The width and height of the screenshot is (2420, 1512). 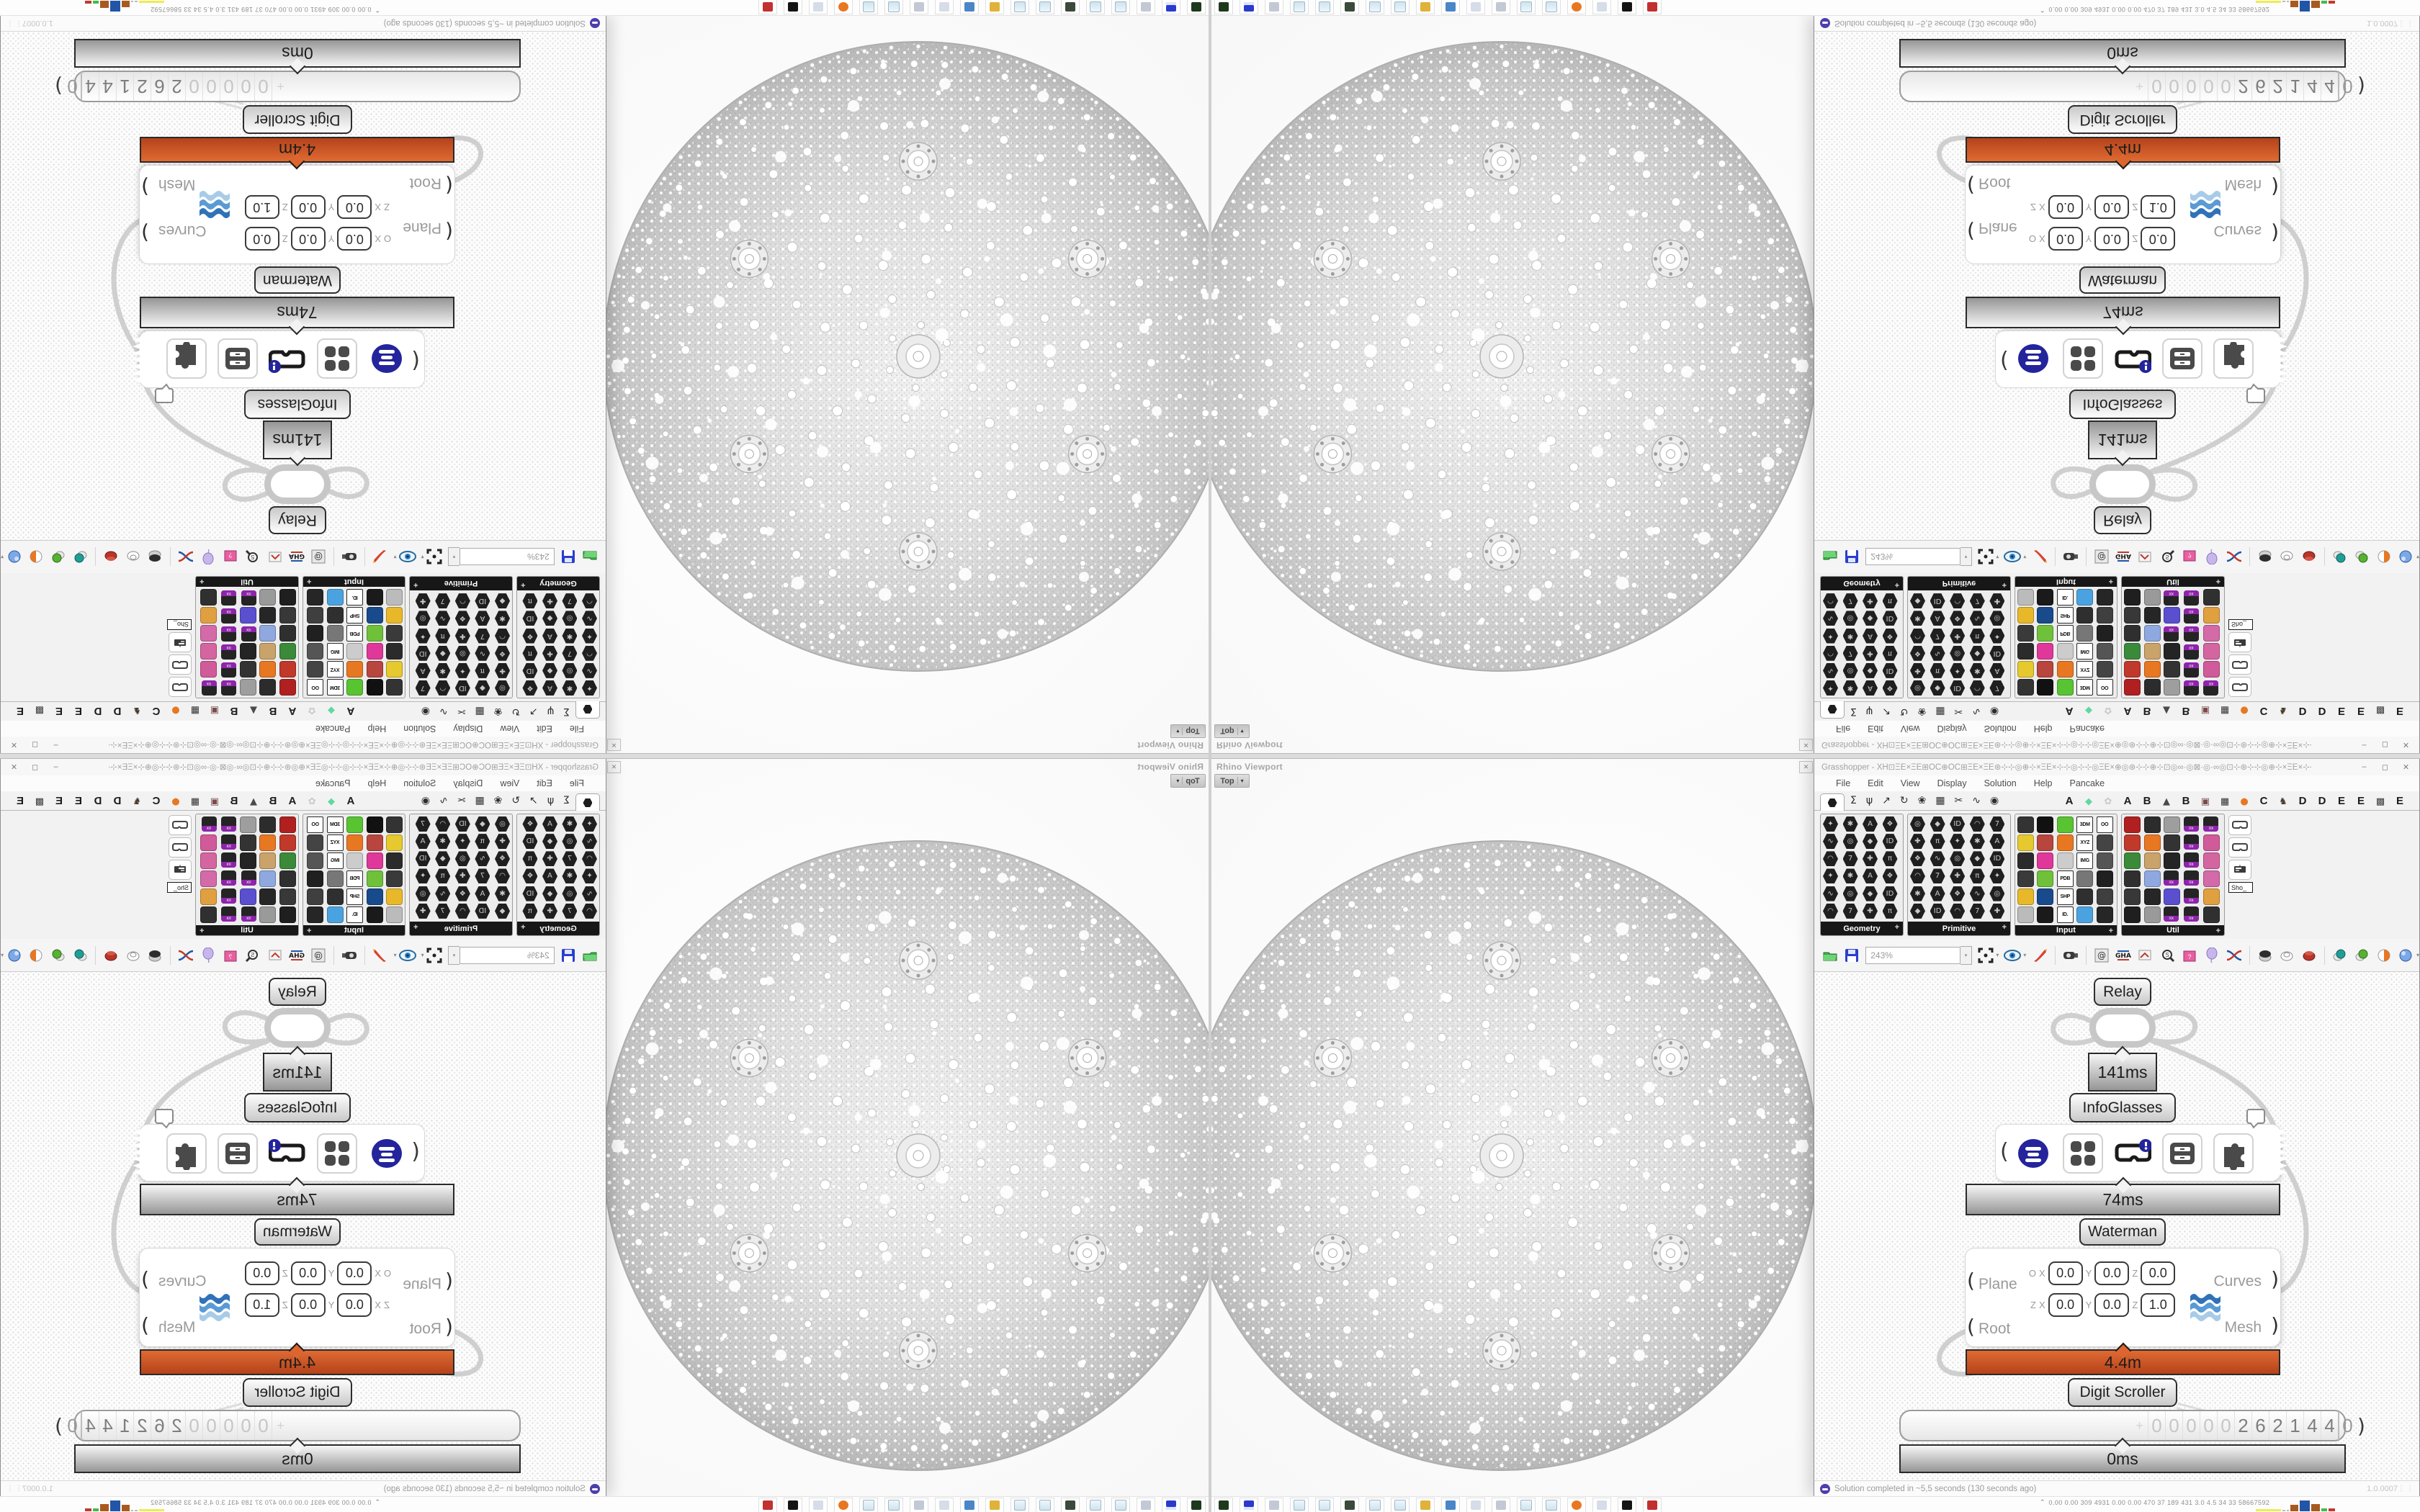 I want to click on component-icon: SHP, so click(x=2065, y=615).